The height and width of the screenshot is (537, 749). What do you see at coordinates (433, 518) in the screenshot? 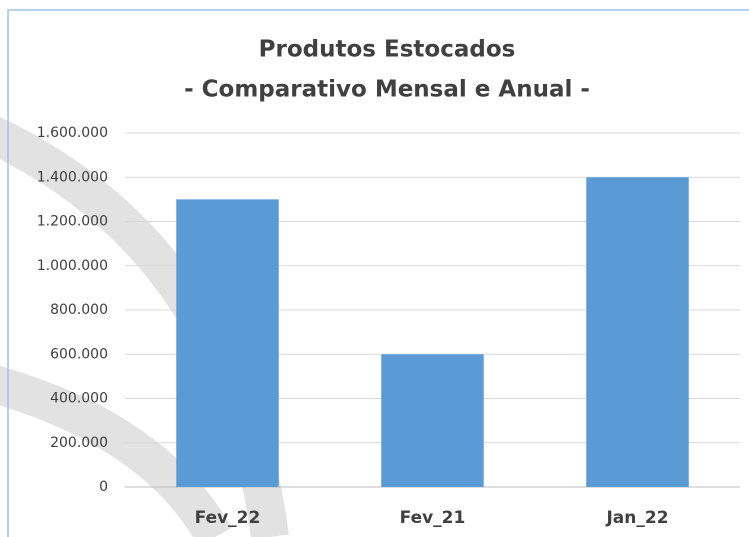
I see `x-tick-label: Fev_21` at bounding box center [433, 518].